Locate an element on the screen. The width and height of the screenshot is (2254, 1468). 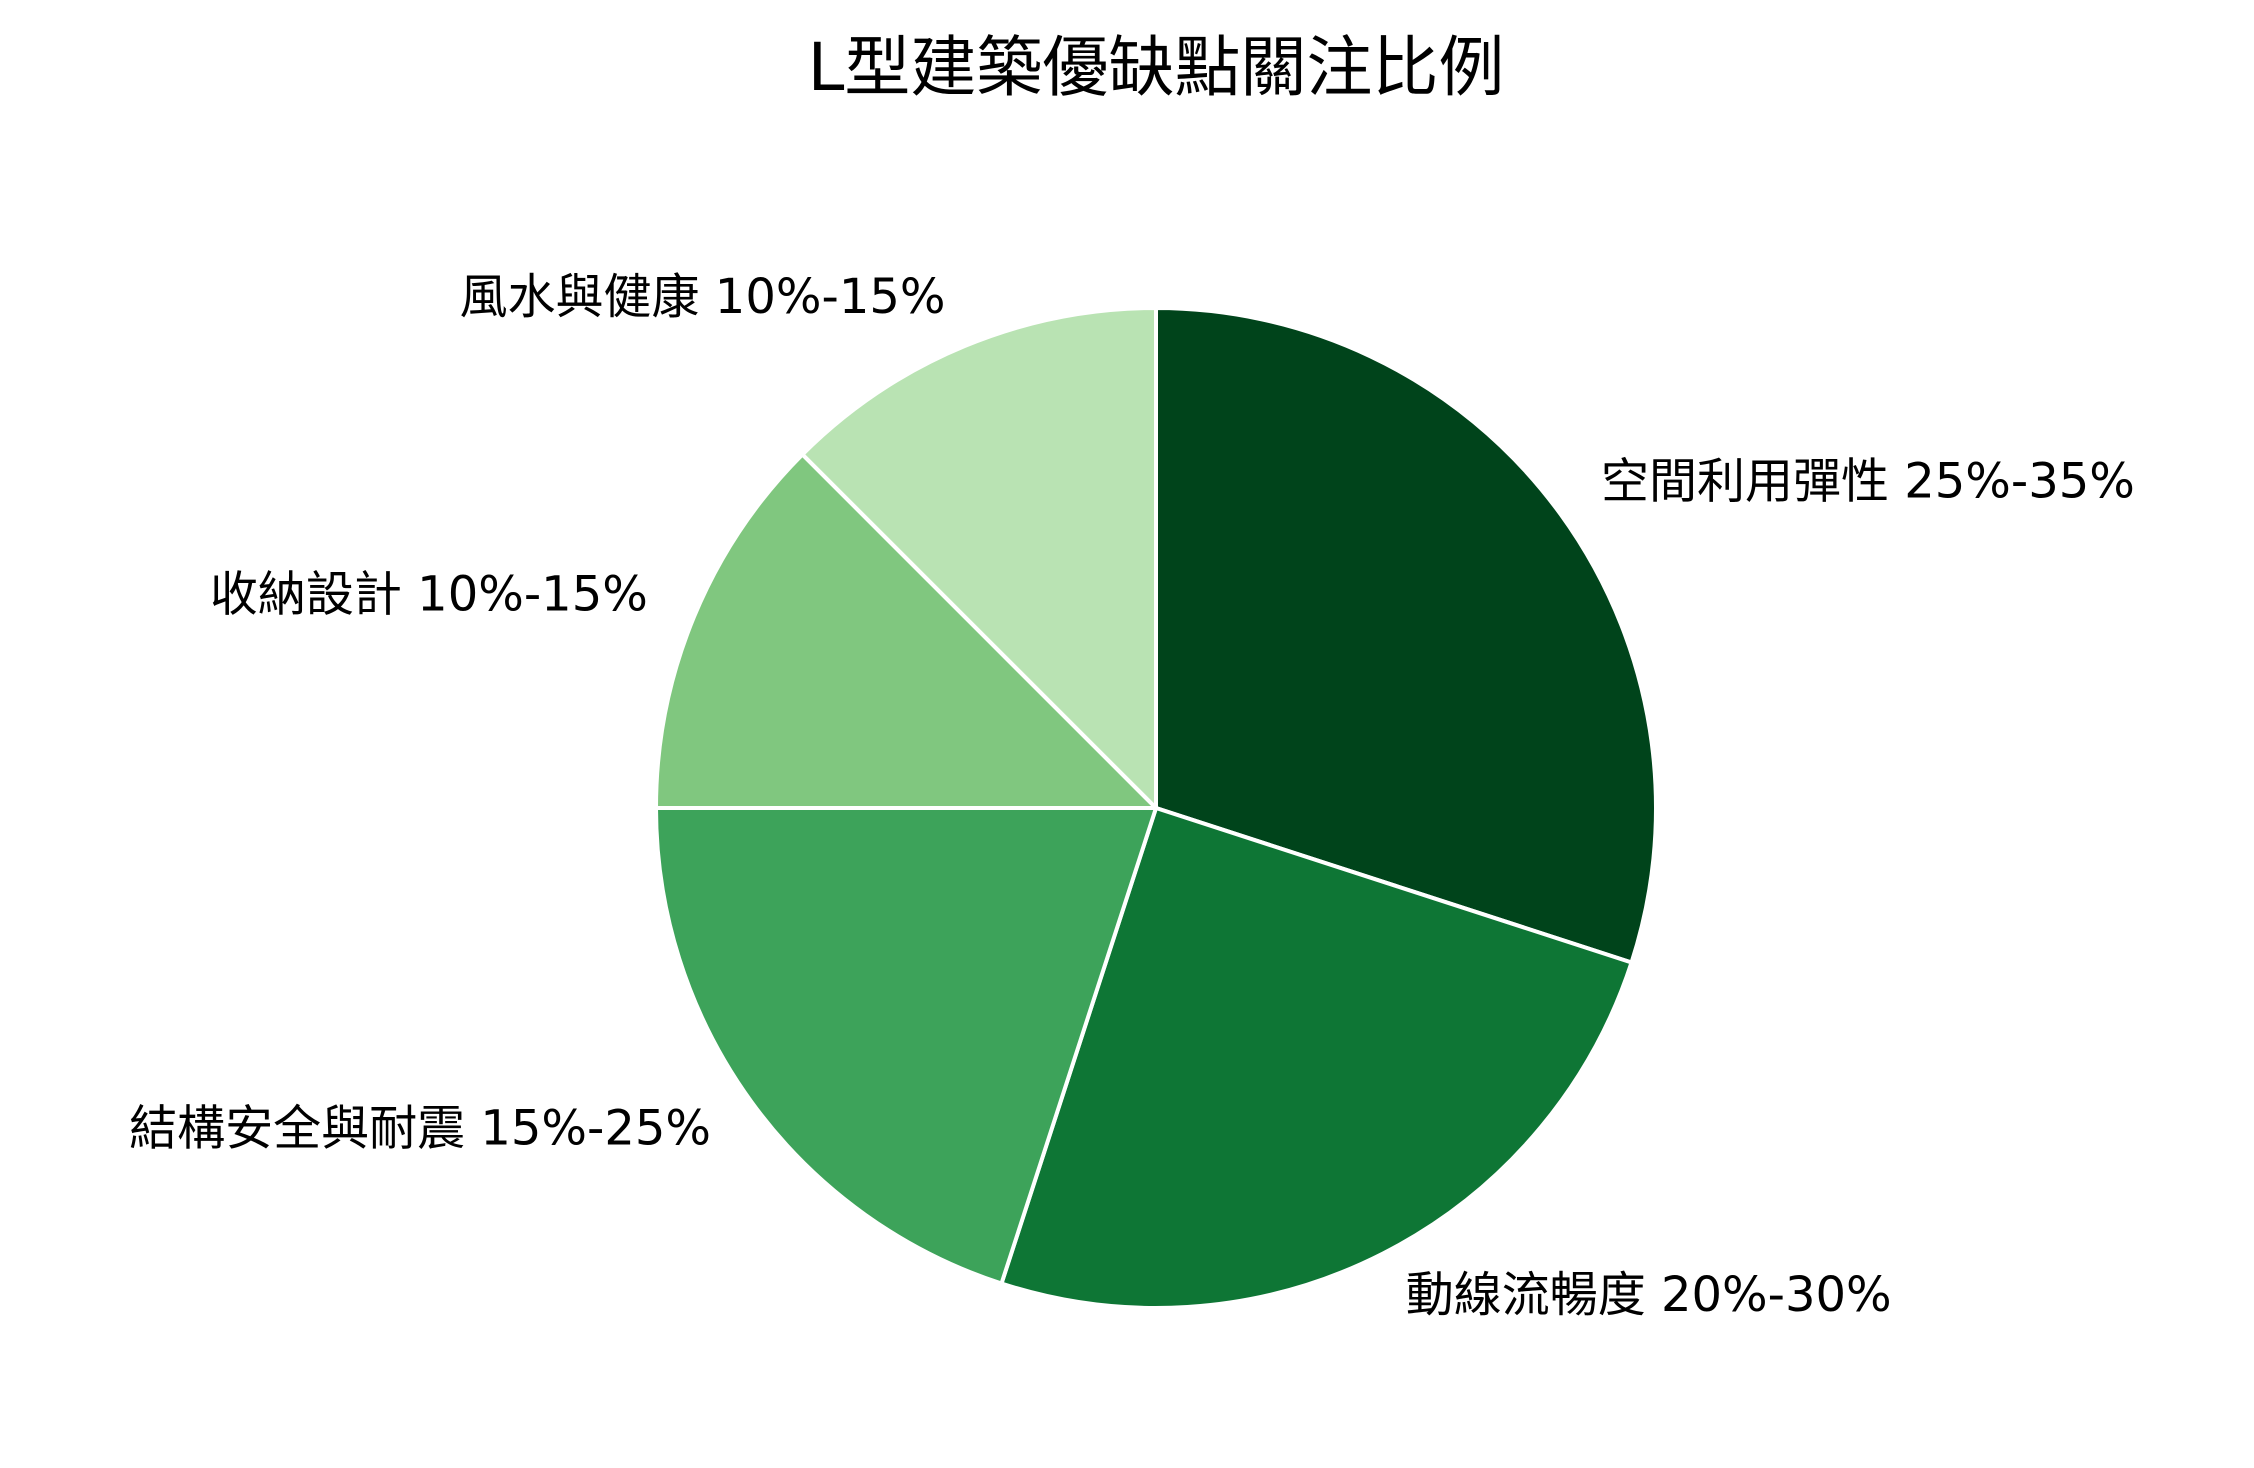
chart-title: L型建築優缺點關注比例 is located at coordinates (1156, 67).